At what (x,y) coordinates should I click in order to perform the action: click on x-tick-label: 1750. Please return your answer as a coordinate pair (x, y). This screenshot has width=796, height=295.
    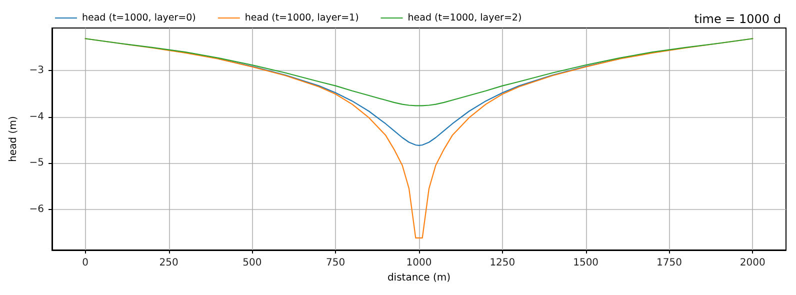
    Looking at the image, I should click on (669, 263).